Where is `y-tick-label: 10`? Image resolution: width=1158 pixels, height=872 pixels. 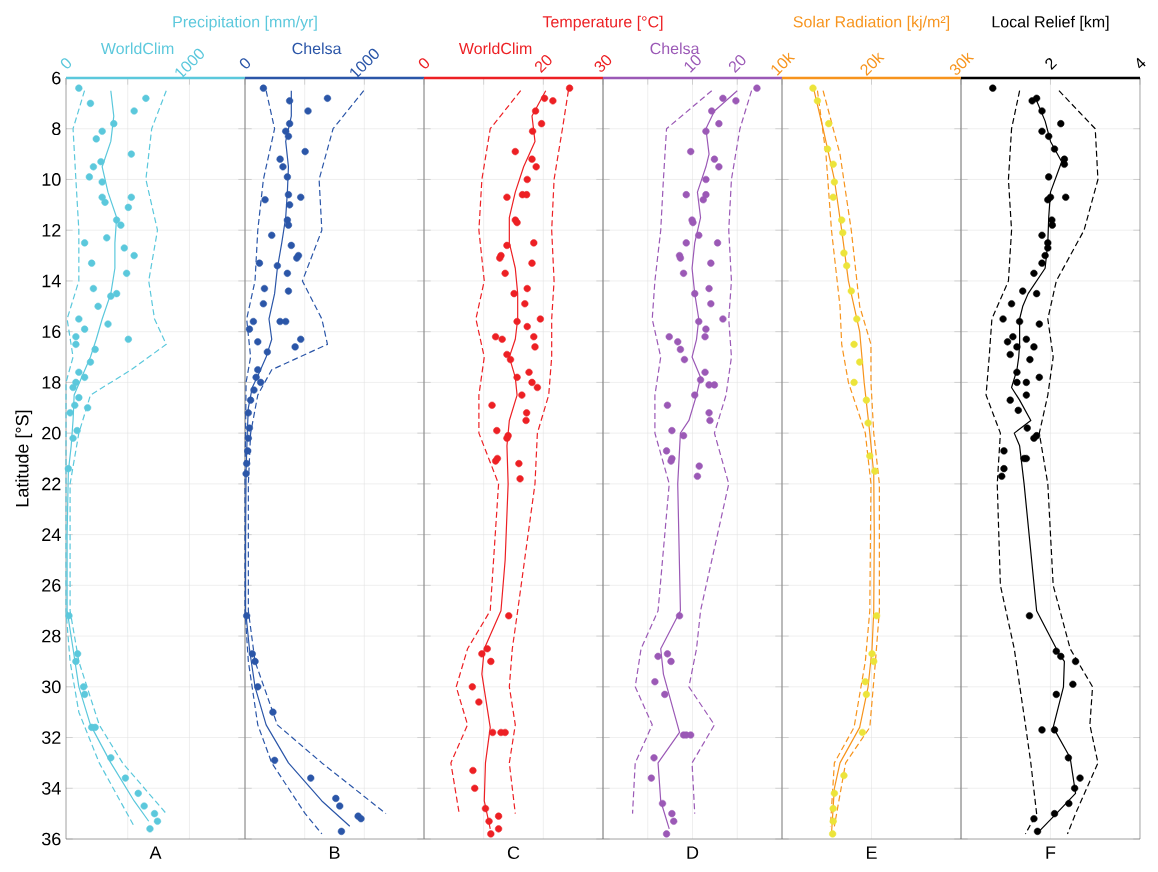 y-tick-label: 10 is located at coordinates (51, 179).